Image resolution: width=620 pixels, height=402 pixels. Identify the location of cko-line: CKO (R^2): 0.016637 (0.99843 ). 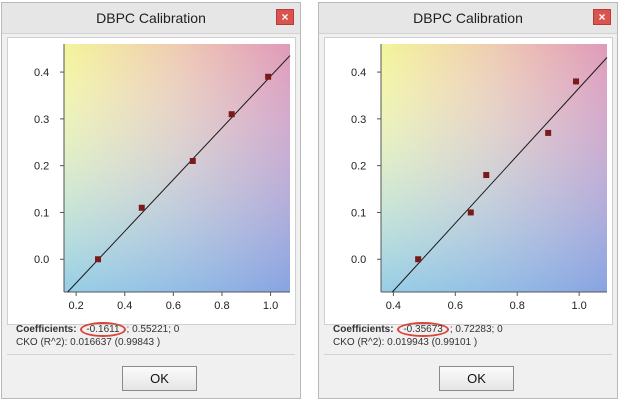
(88, 342).